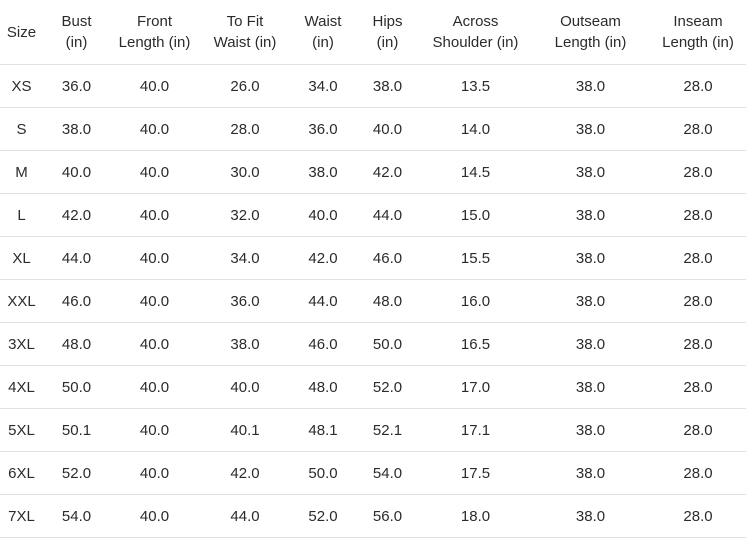 The width and height of the screenshot is (746, 538). Describe the element at coordinates (698, 32) in the screenshot. I see `column-header-inseam-length-in: Inseam Length (in)` at that location.